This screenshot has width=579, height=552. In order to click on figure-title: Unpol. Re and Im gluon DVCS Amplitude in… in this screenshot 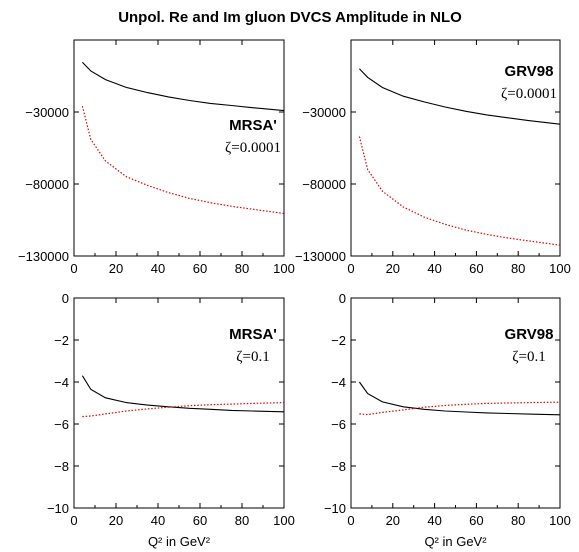, I will do `click(290, 17)`.